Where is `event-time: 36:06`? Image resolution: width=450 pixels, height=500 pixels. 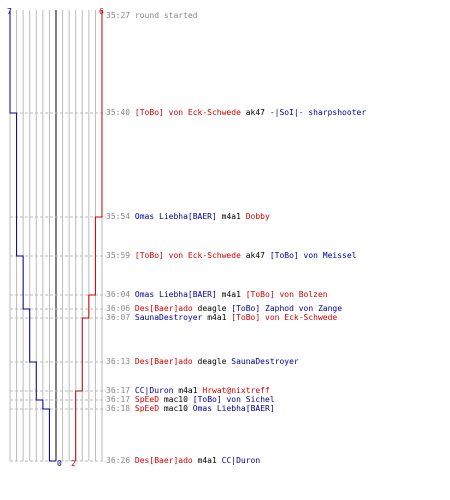
event-time: 36:06 is located at coordinates (118, 308).